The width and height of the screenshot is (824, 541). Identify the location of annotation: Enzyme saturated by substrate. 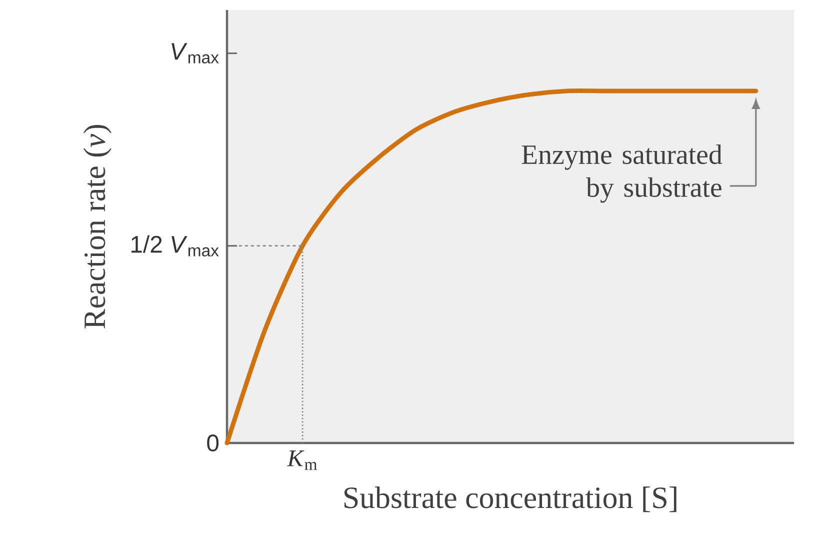
(622, 173).